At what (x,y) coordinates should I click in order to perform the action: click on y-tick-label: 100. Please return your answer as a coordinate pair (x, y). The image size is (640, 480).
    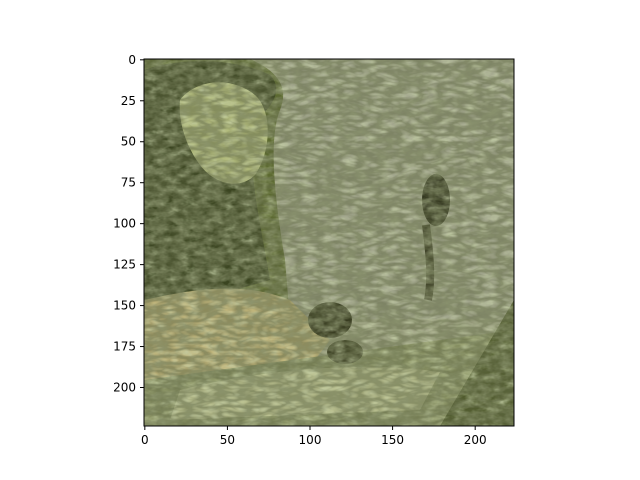
    Looking at the image, I should click on (124, 224).